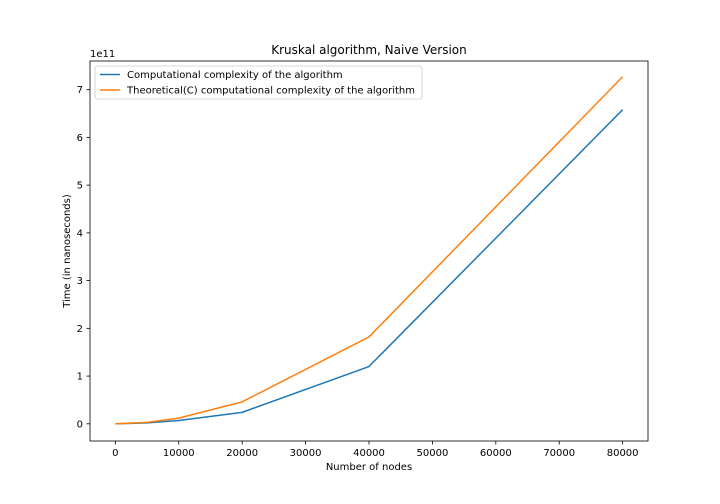 Image resolution: width=720 pixels, height=504 pixels. I want to click on x-tick-label: 40000, so click(369, 453).